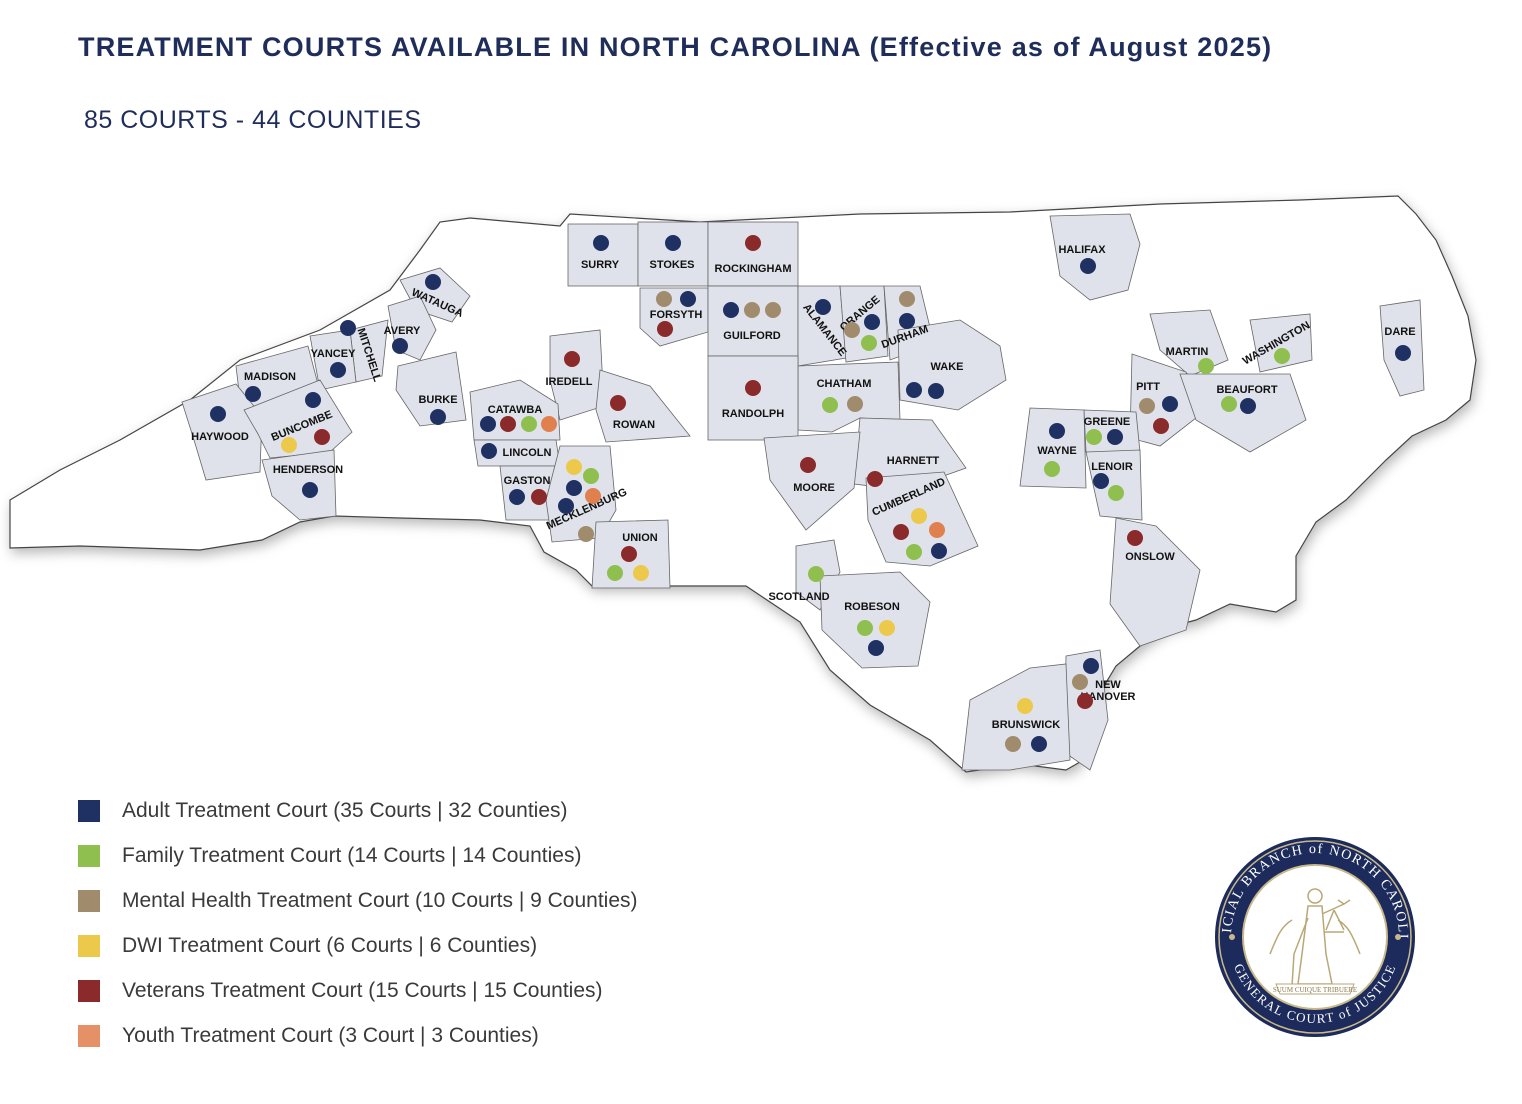  Describe the element at coordinates (1091, 666) in the screenshot. I see `court-dot-new-hanover-adult` at that location.